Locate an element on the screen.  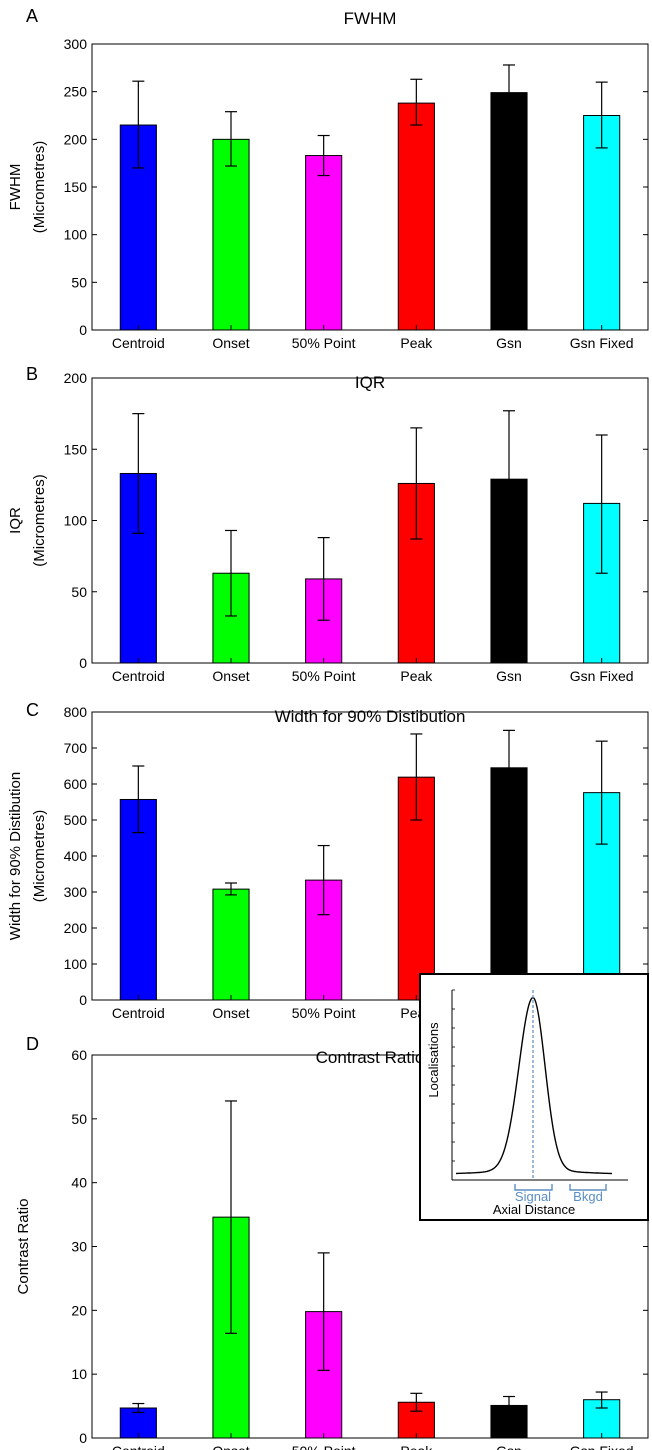
y-tick-label: 20 is located at coordinates (79, 1310).